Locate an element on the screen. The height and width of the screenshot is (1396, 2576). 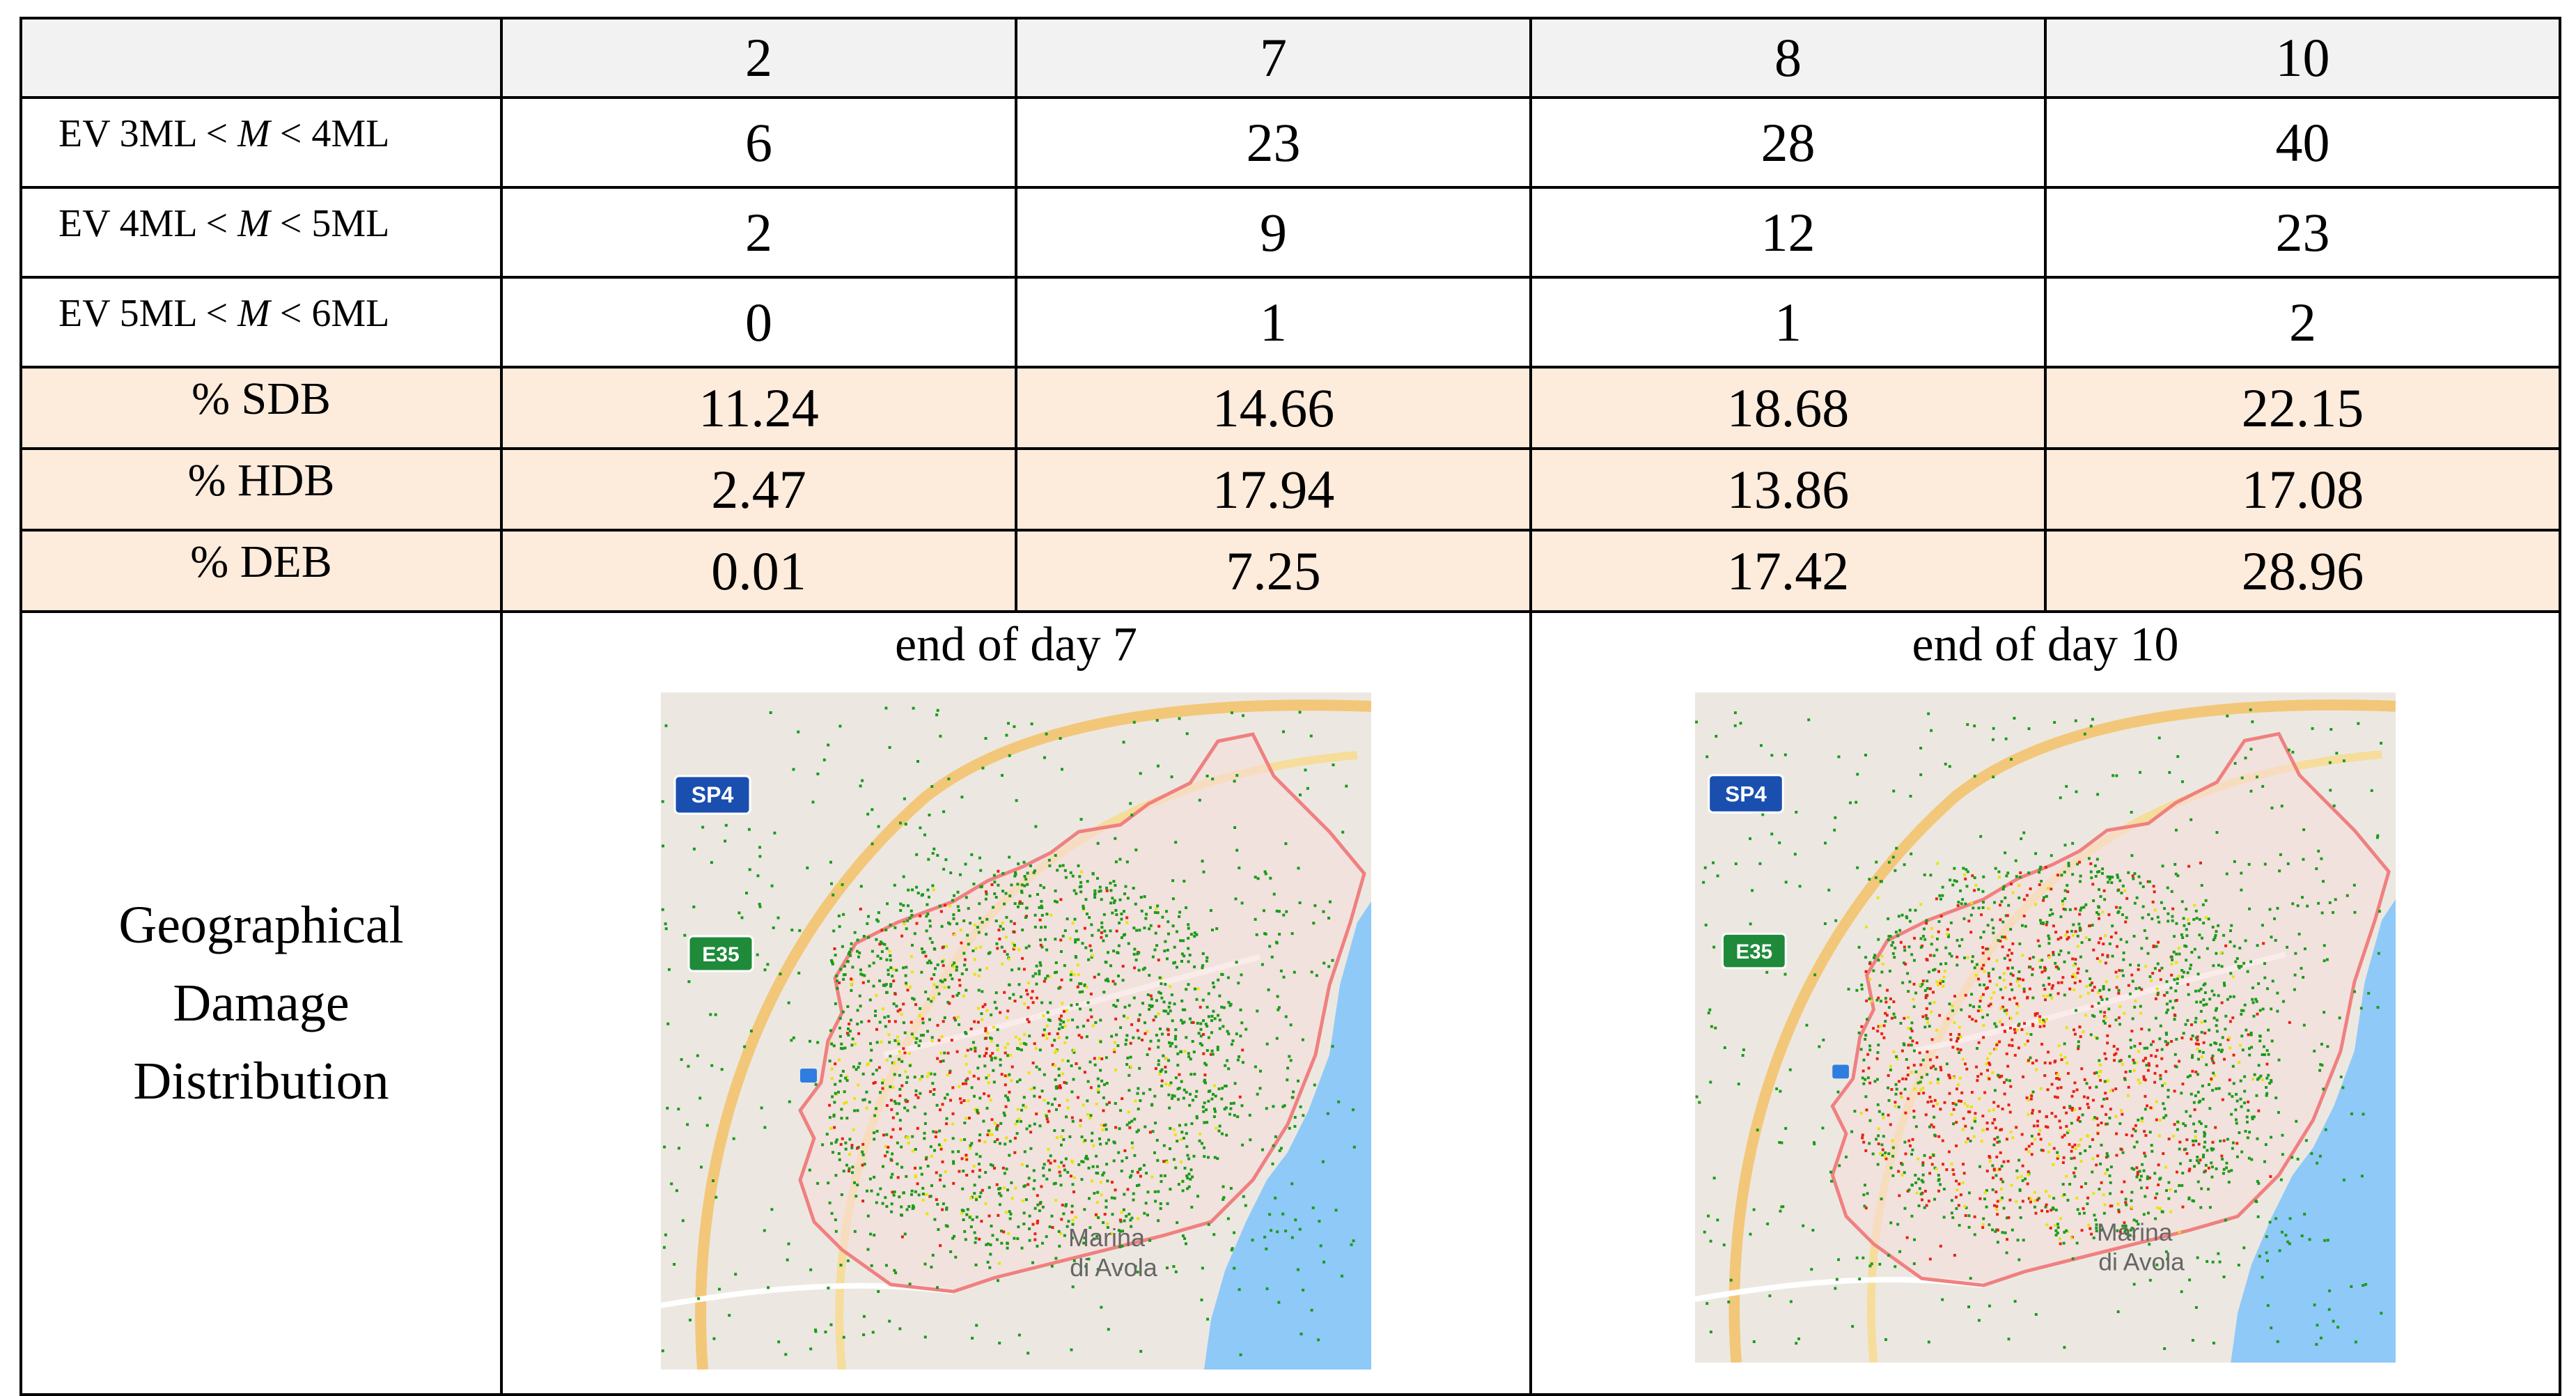
table-row-deb: % DEB 0.01 7.25 17.42 28.96 is located at coordinates (1290, 571).